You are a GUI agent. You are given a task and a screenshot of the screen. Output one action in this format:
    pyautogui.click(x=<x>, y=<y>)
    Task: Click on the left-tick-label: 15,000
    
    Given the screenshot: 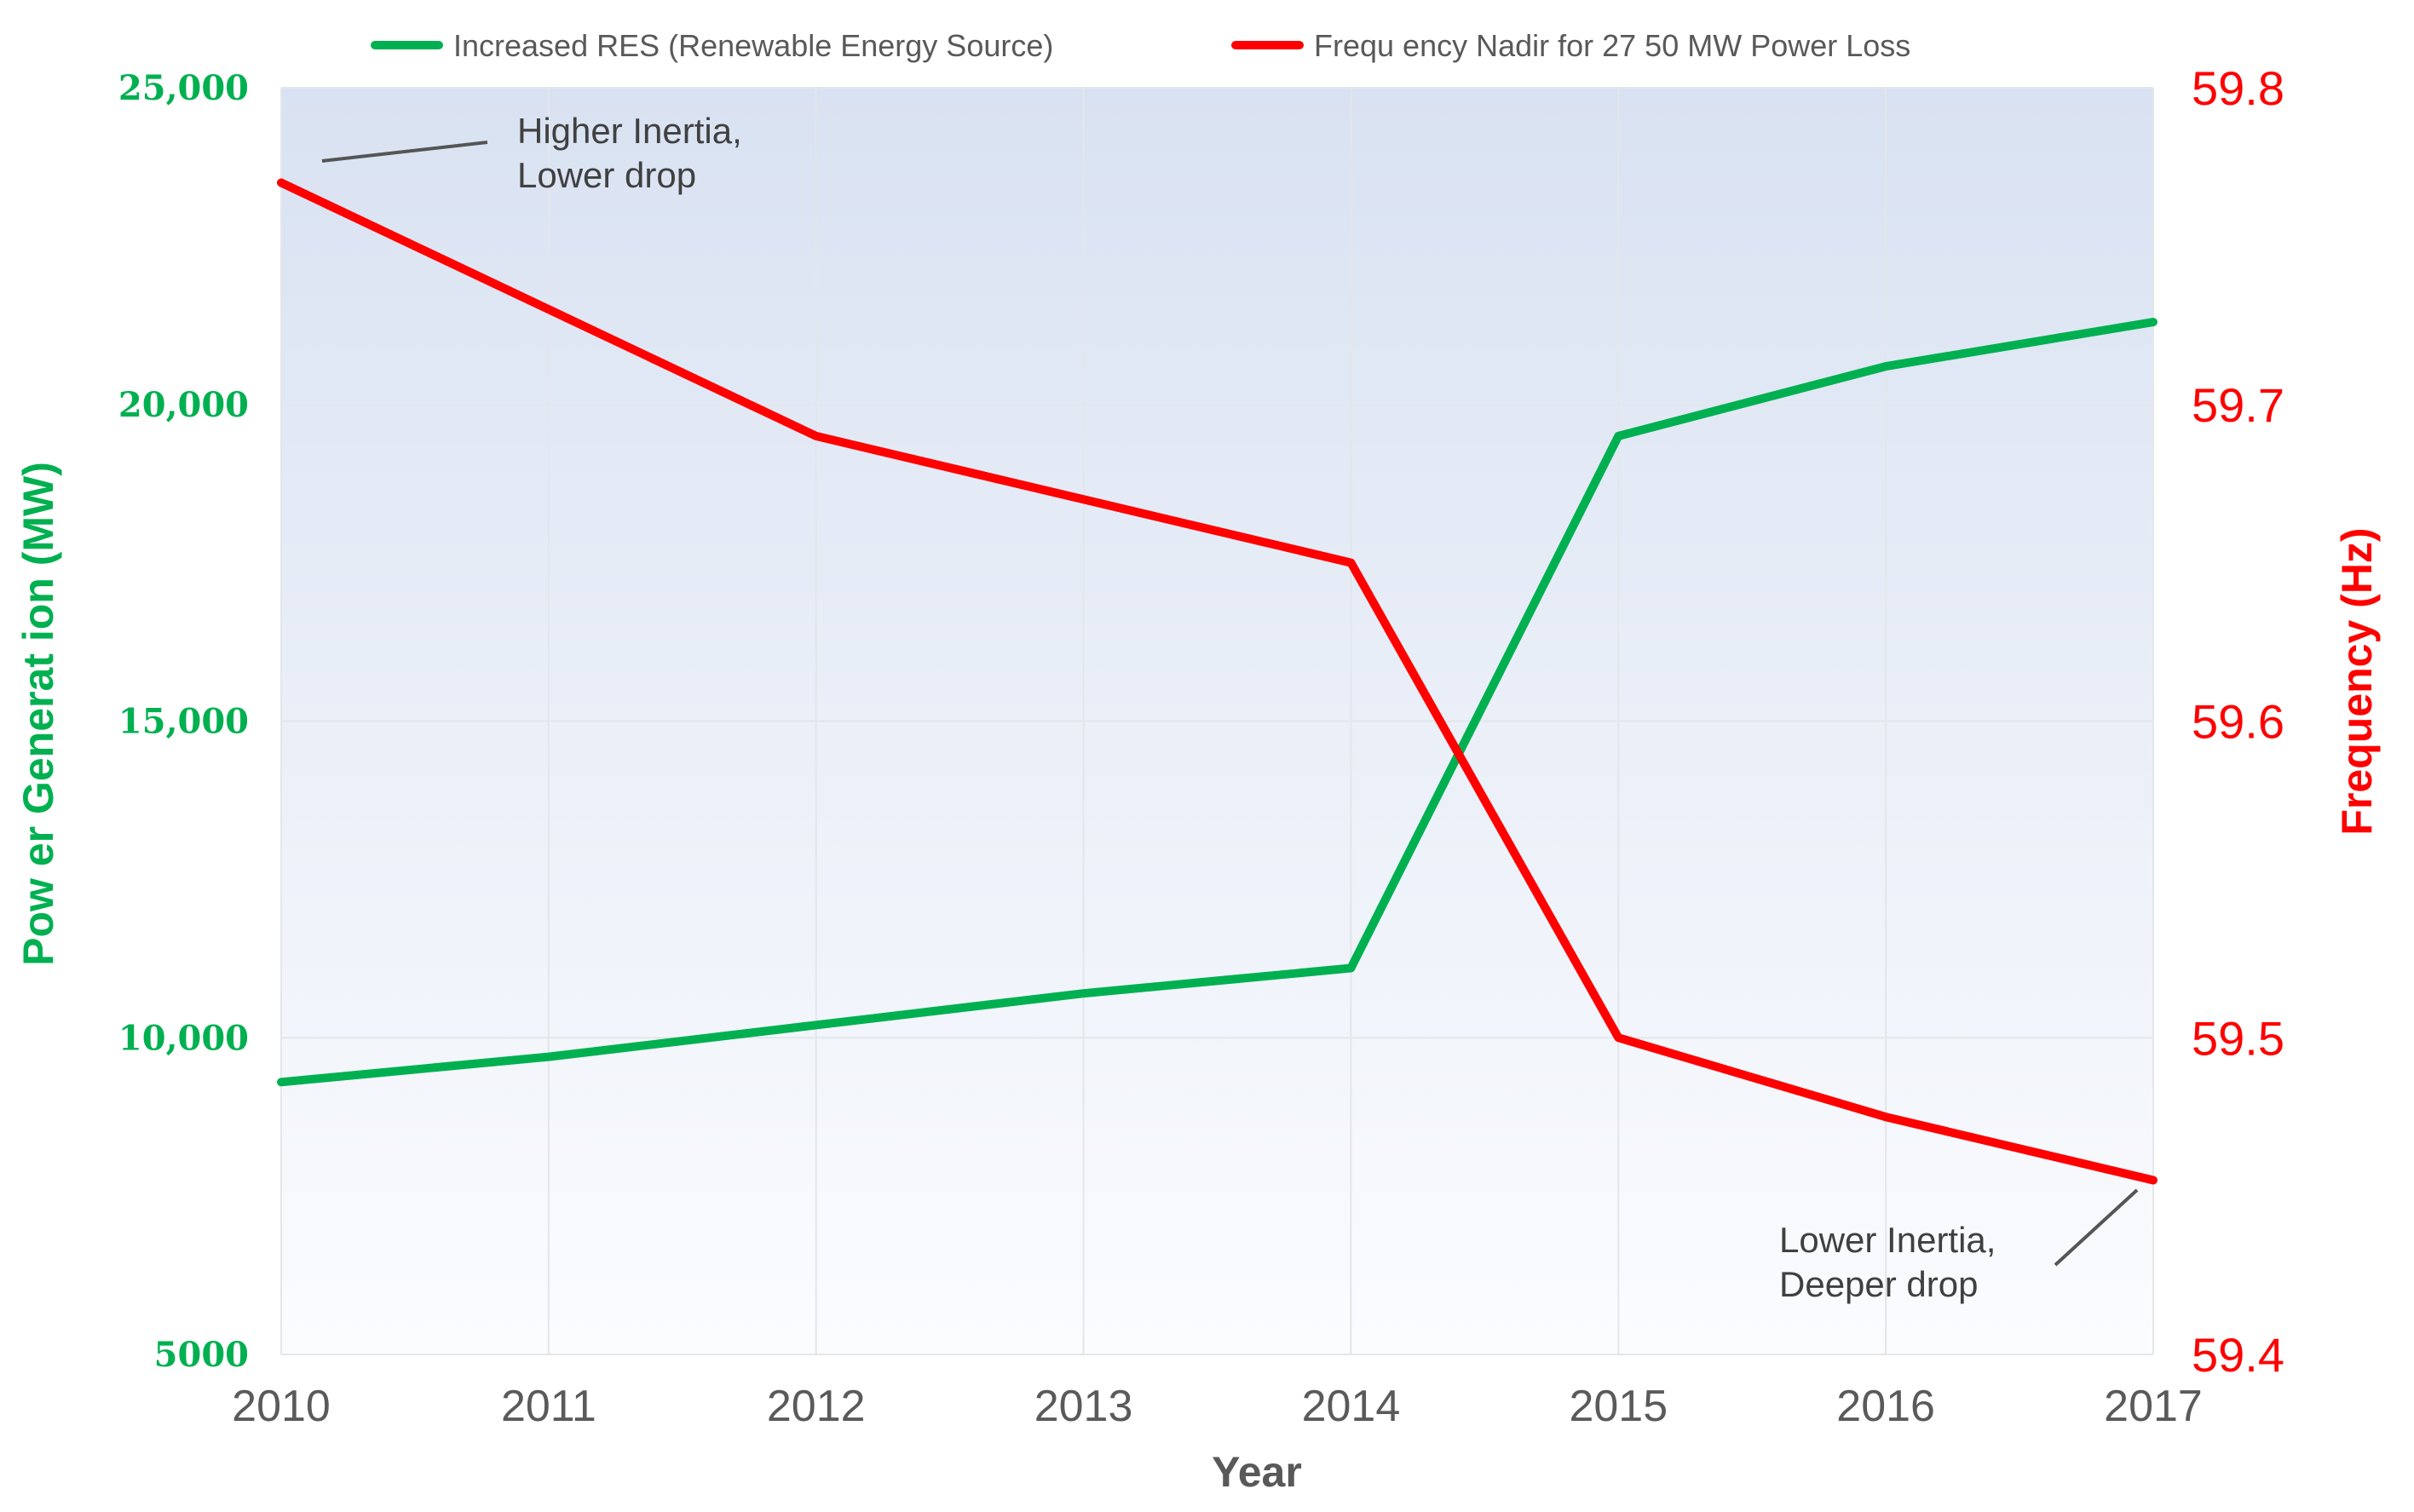 What is the action you would take?
    pyautogui.click(x=183, y=722)
    